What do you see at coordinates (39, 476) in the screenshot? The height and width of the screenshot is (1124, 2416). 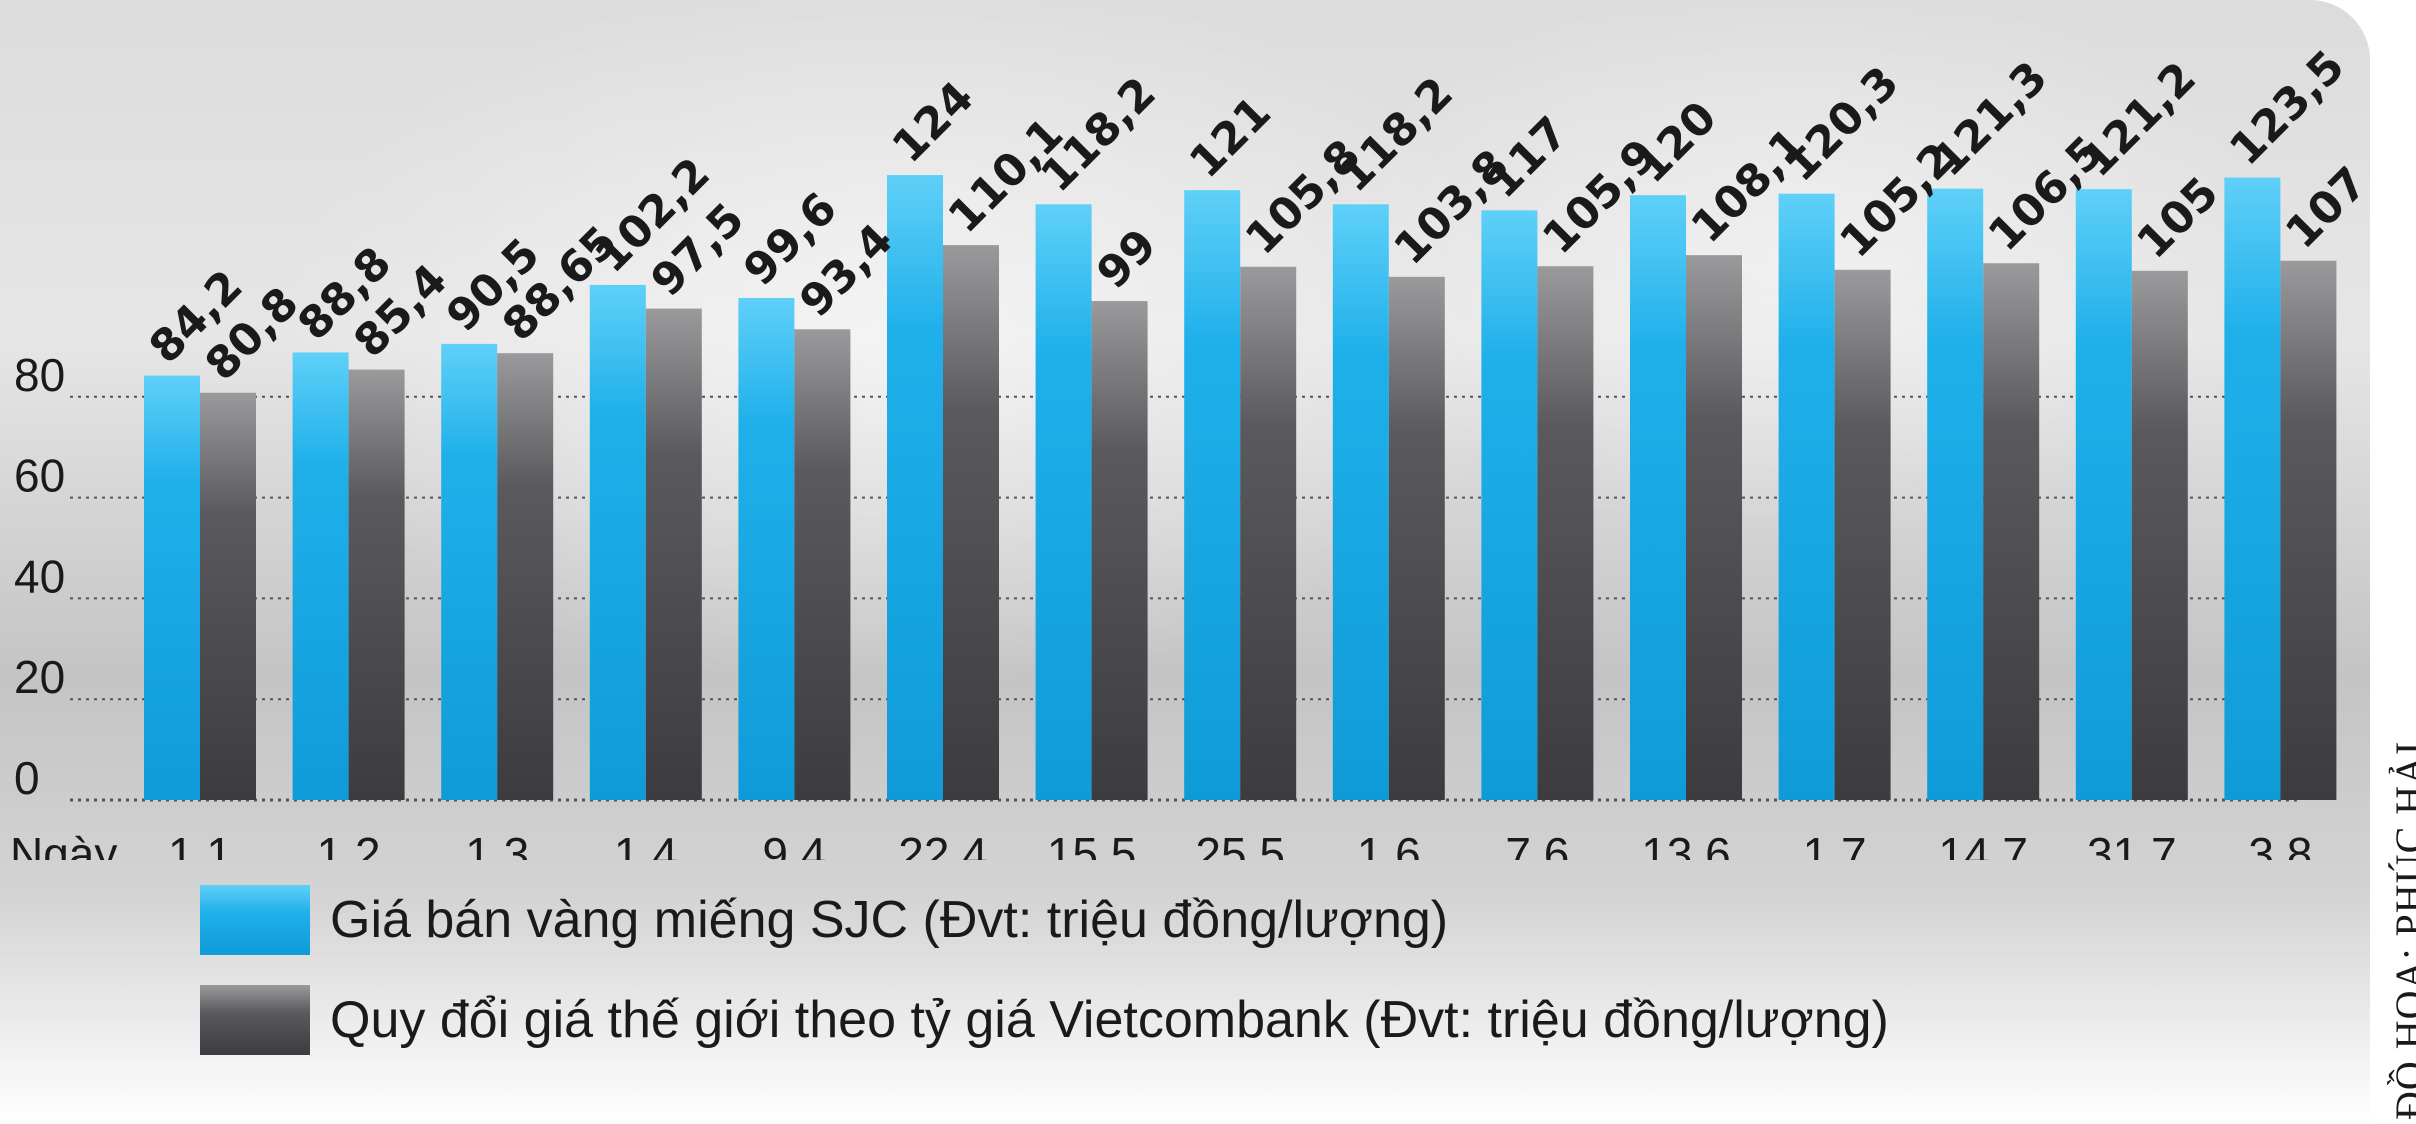 I see `y-tick-label: 60` at bounding box center [39, 476].